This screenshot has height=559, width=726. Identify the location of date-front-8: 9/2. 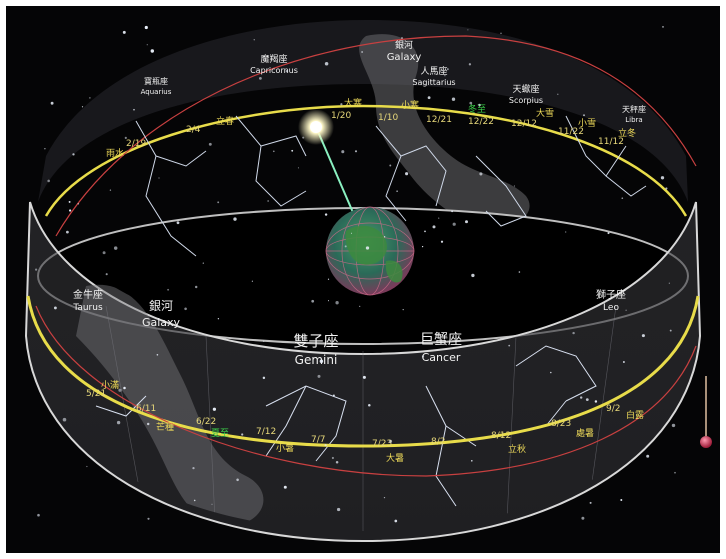
(613, 409).